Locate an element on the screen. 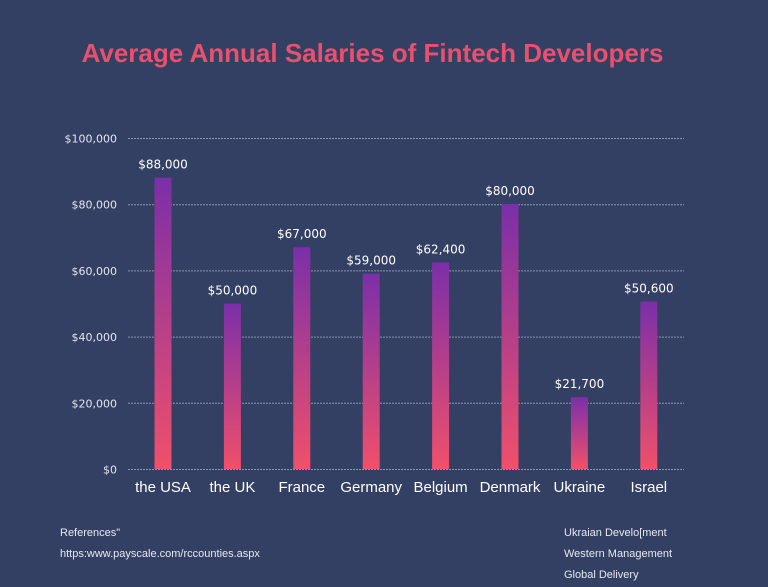 The height and width of the screenshot is (587, 768). x-tick-label: Ukraine is located at coordinates (580, 487).